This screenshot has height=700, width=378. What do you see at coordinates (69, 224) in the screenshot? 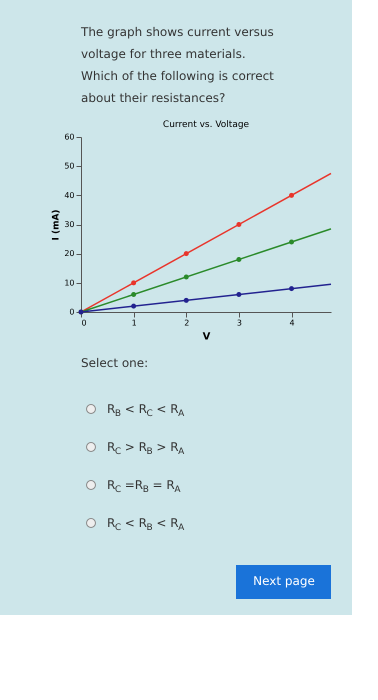
I see `y-tick-label: 30` at bounding box center [69, 224].